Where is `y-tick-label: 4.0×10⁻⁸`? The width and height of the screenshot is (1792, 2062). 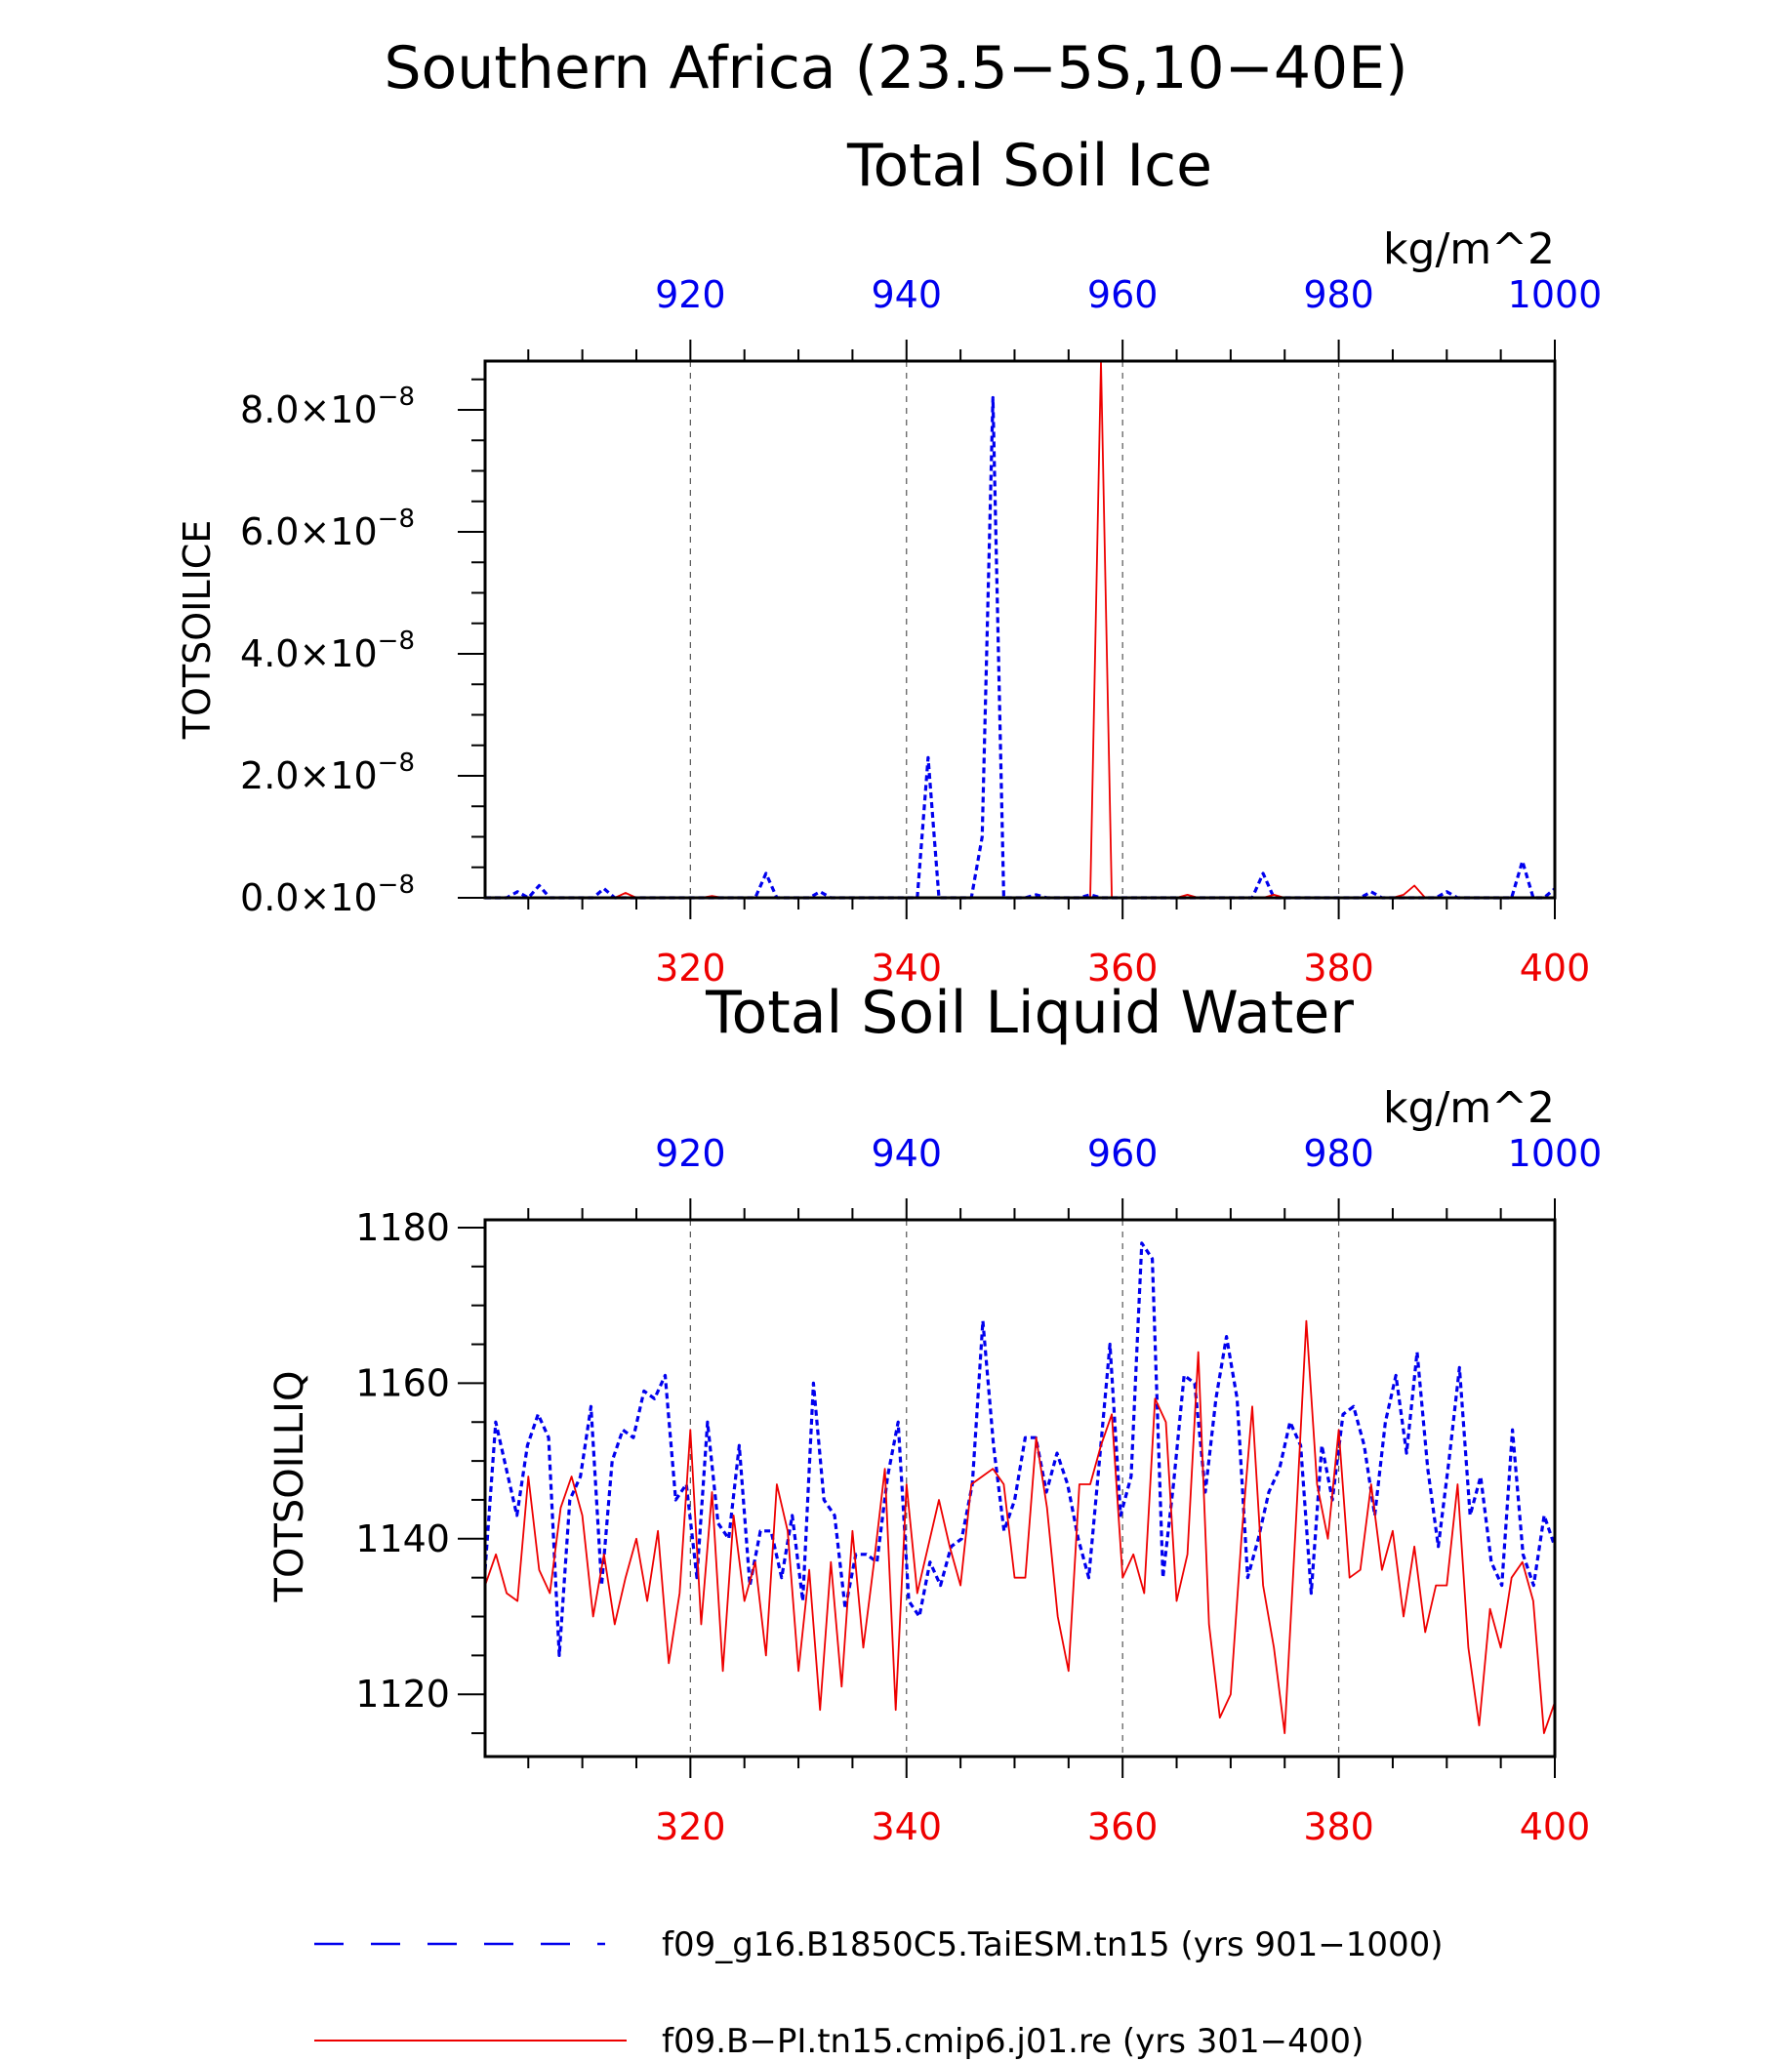
y-tick-label: 4.0×10⁻⁸ is located at coordinates (327, 651).